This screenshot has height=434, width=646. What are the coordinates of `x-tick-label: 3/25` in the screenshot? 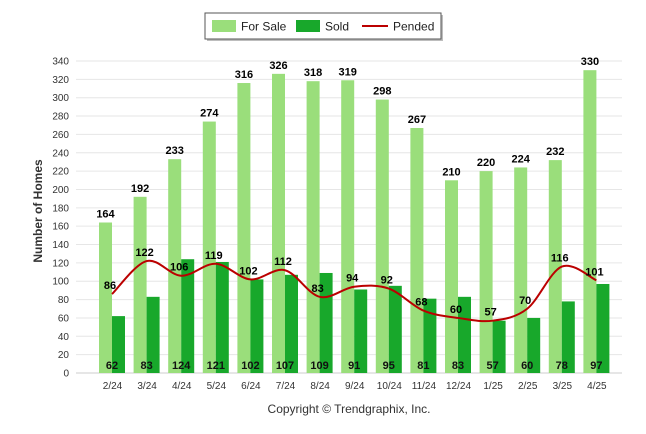 It's located at (563, 386).